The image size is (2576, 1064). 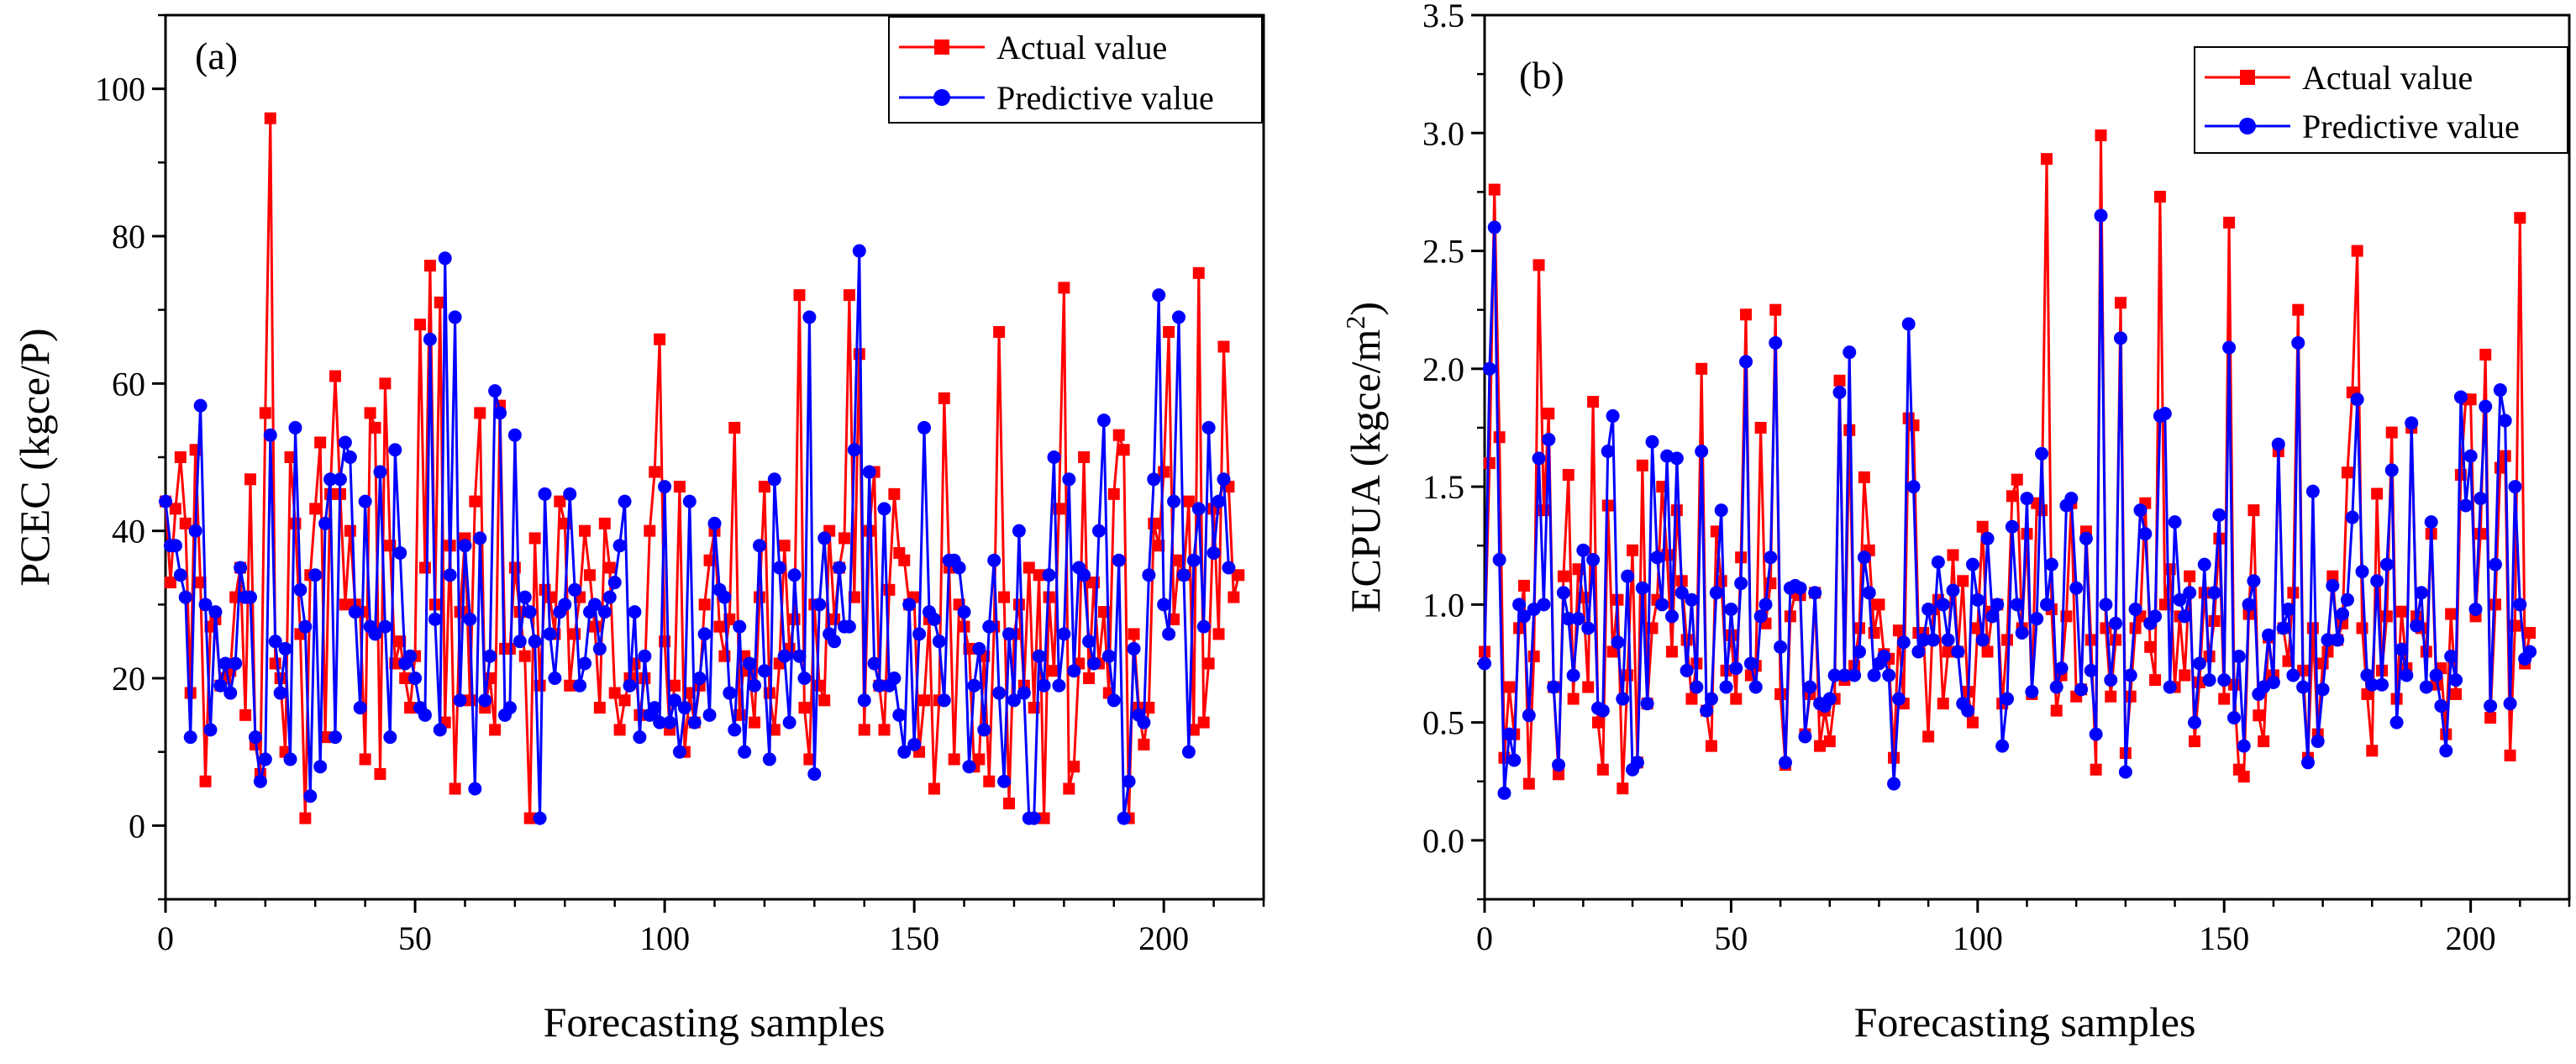 What do you see at coordinates (415, 938) in the screenshot?
I see `x-tick-label-a-50: 50` at bounding box center [415, 938].